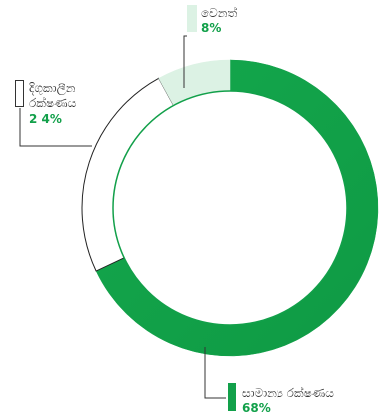 The height and width of the screenshot is (418, 380). I want to click on label-other-pct: 8%, so click(211, 28).